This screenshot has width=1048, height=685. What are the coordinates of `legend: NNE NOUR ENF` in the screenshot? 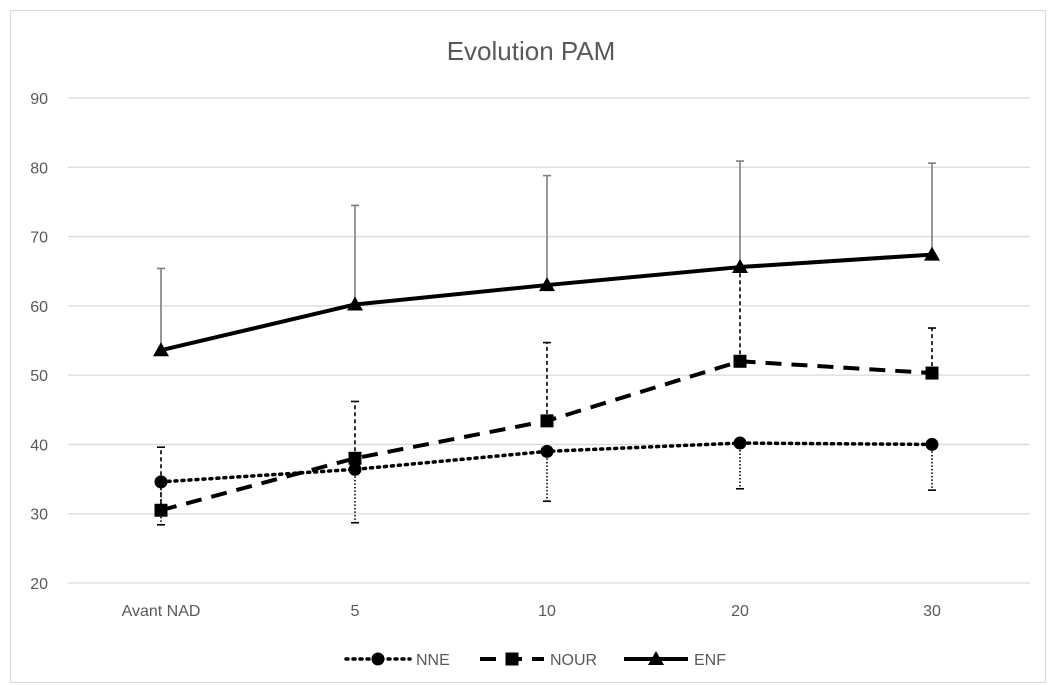 It's located at (535, 660).